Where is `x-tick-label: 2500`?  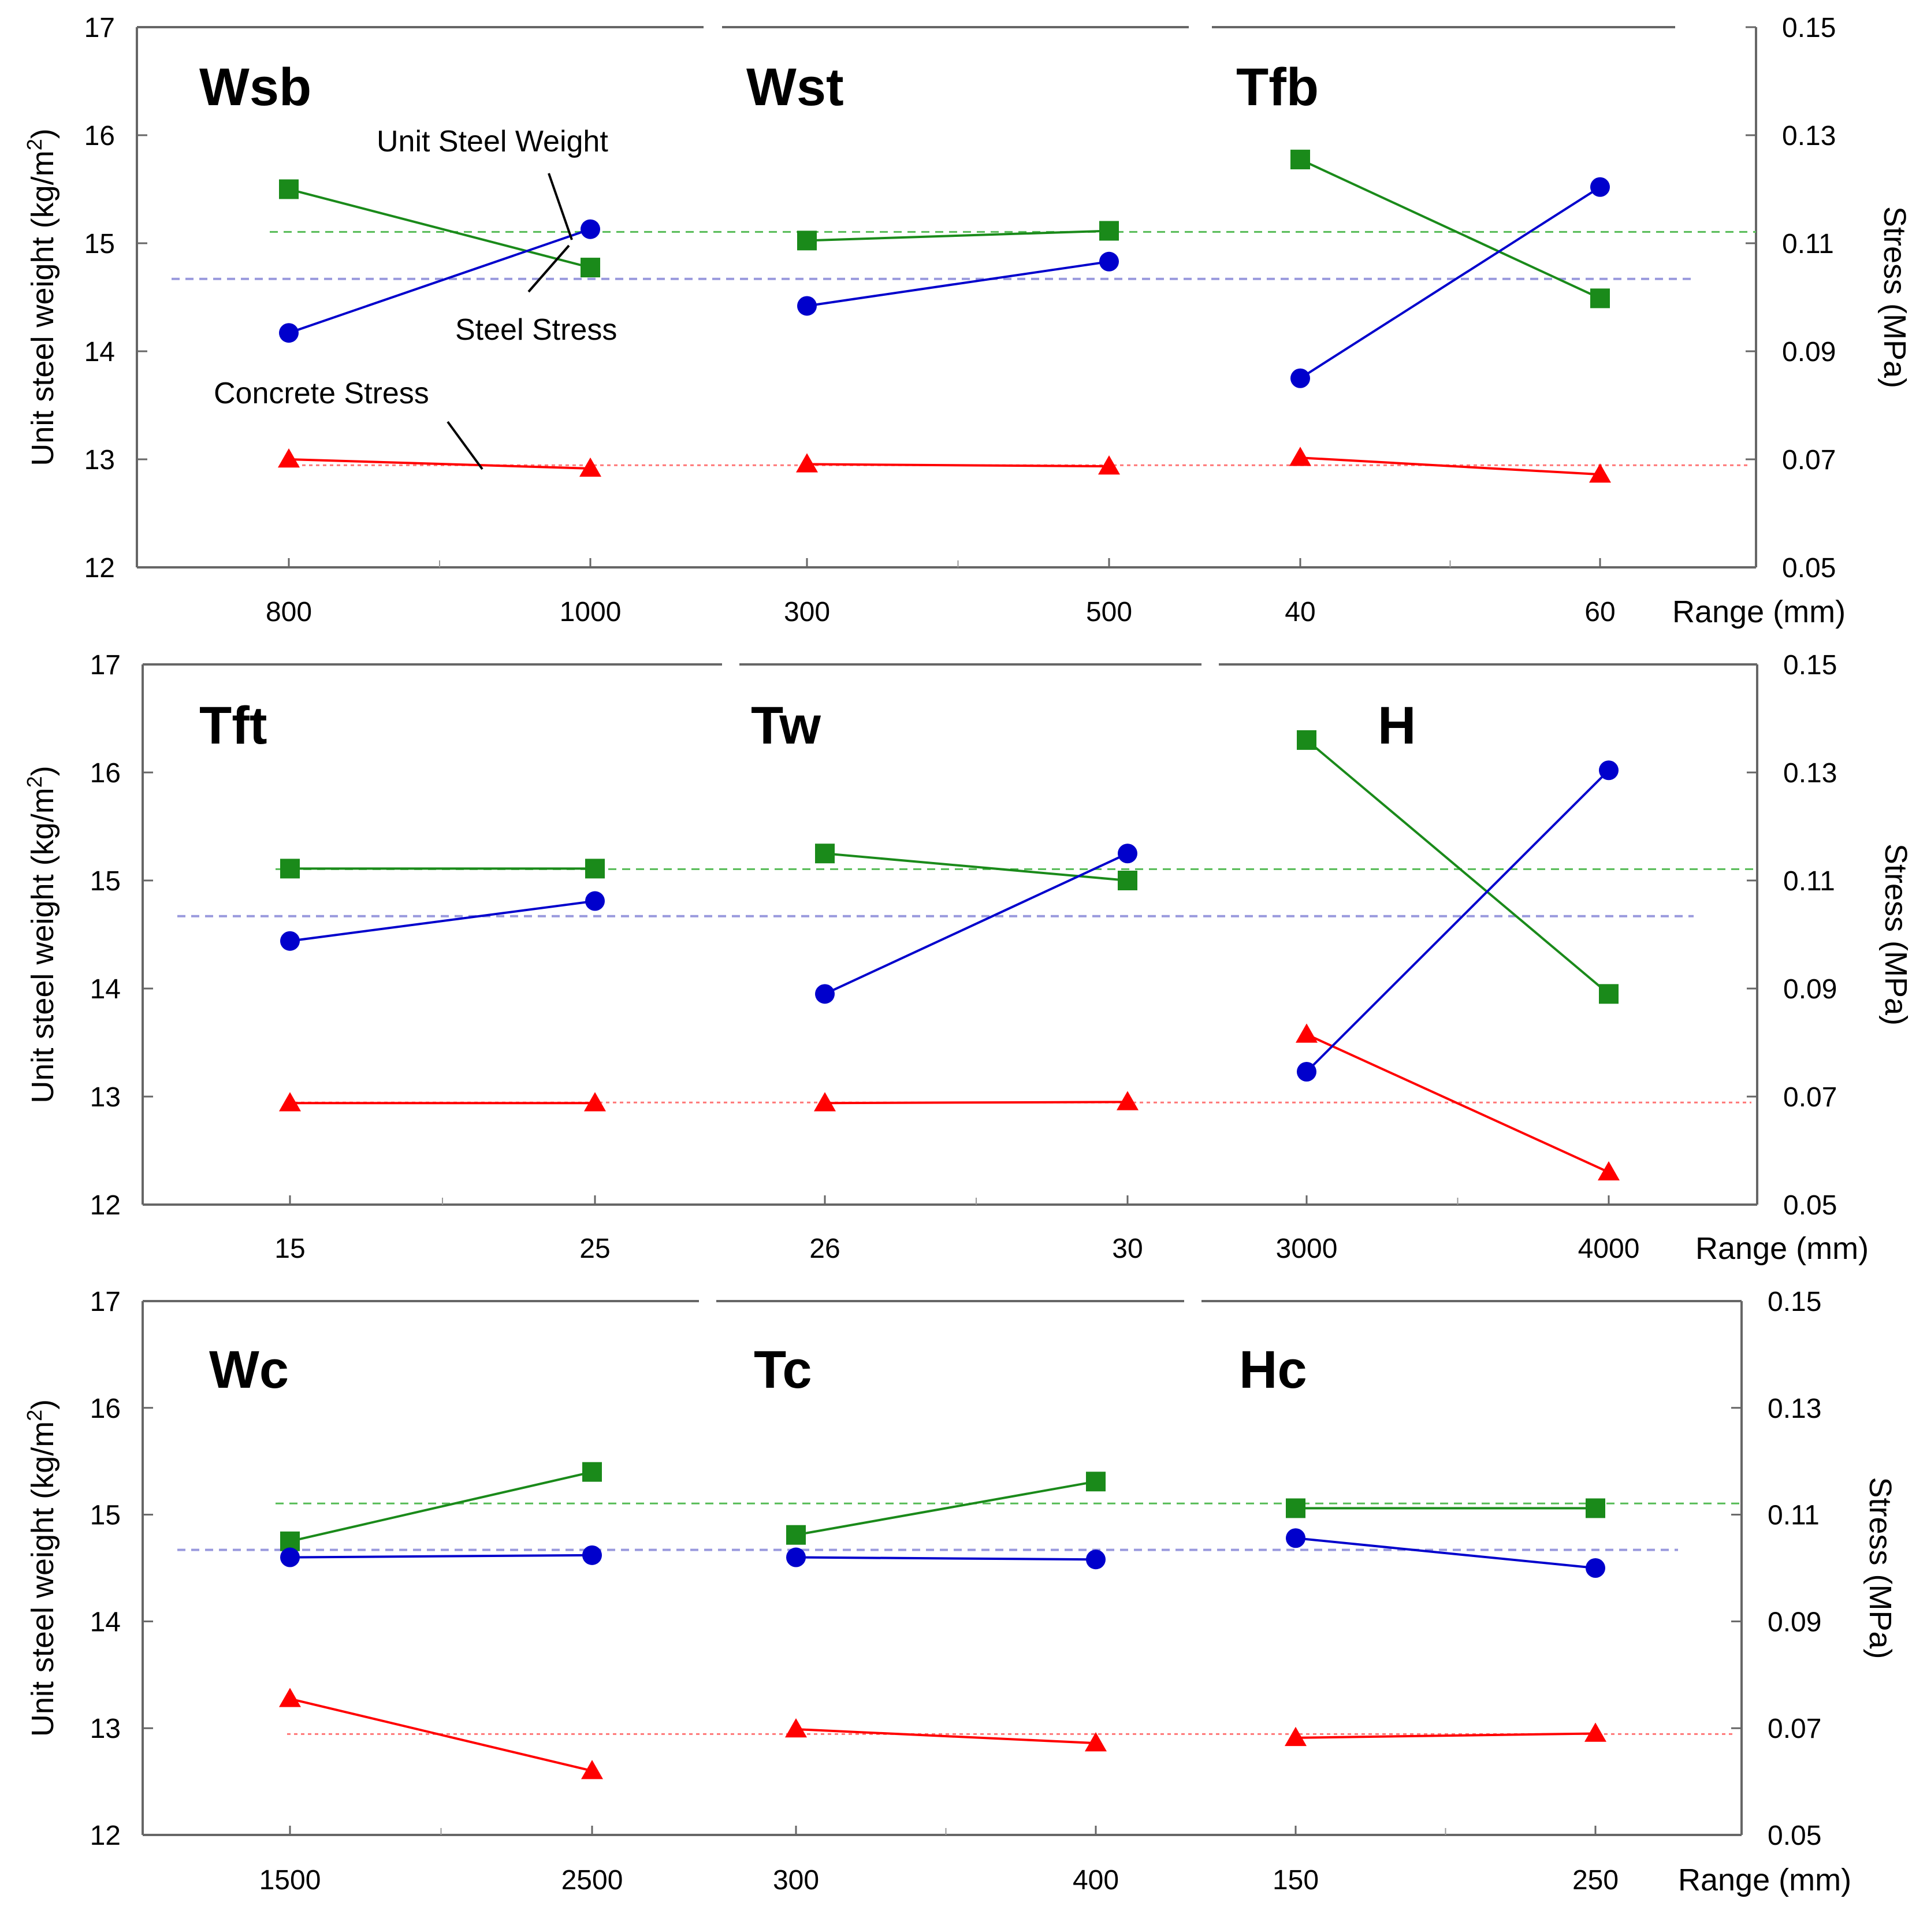
x-tick-label: 2500 is located at coordinates (592, 1880).